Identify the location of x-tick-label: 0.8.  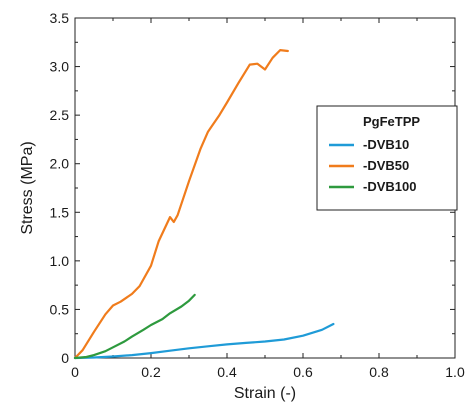
(379, 372).